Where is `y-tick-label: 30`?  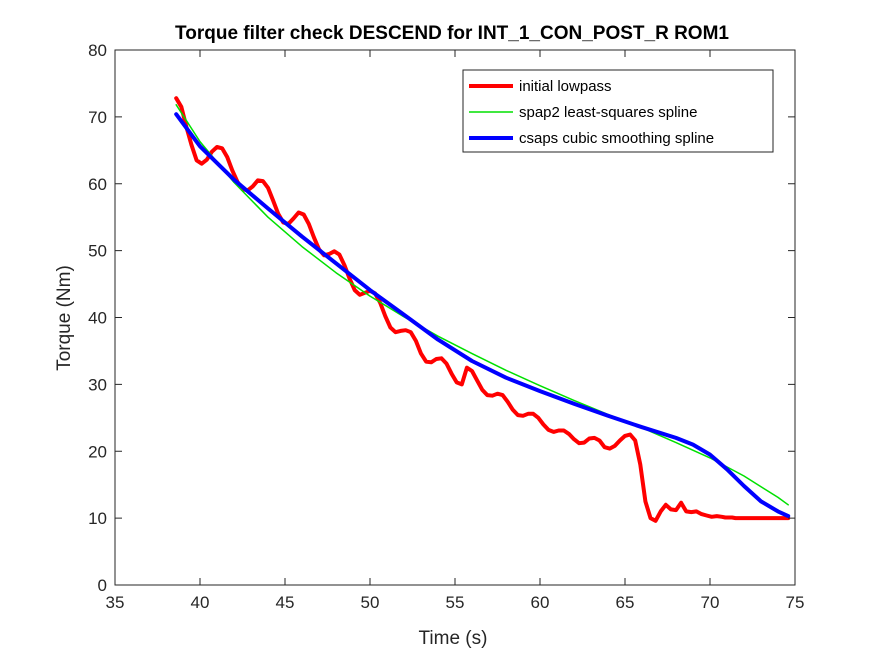
y-tick-label: 30 is located at coordinates (97, 384).